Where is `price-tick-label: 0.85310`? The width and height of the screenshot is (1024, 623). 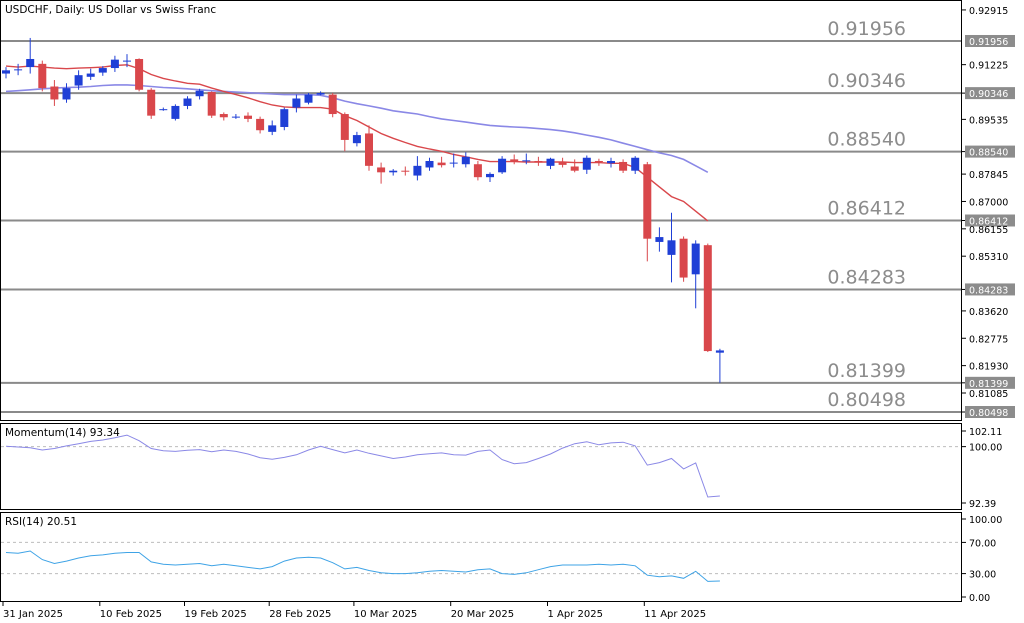
price-tick-label: 0.85310 is located at coordinates (988, 257).